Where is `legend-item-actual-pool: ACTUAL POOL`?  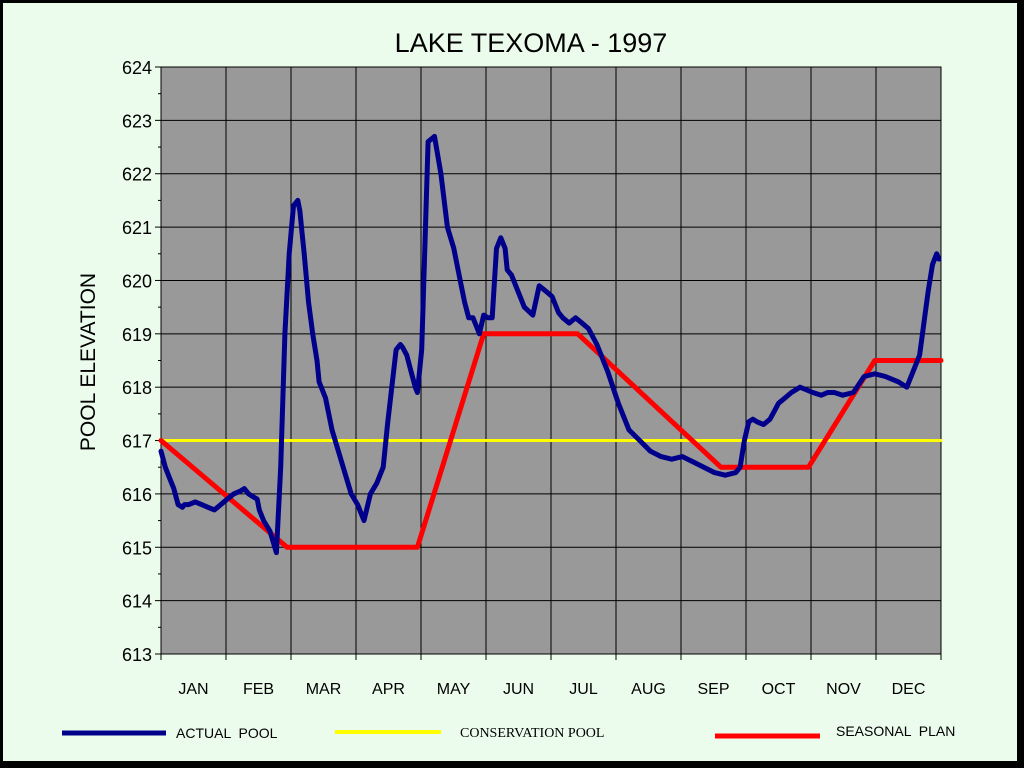 legend-item-actual-pool: ACTUAL POOL is located at coordinates (170, 733).